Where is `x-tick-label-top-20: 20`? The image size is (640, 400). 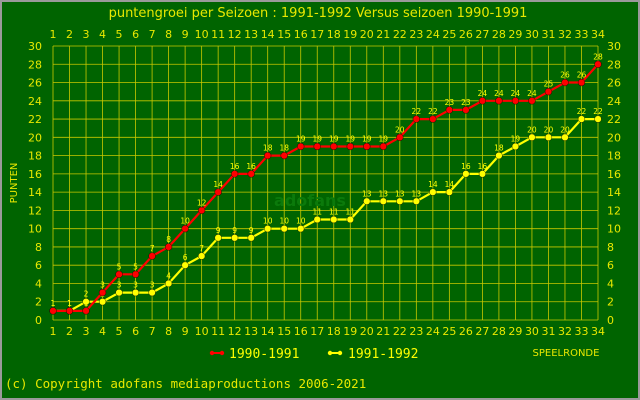 x-tick-label-top-20: 20 is located at coordinates (367, 34).